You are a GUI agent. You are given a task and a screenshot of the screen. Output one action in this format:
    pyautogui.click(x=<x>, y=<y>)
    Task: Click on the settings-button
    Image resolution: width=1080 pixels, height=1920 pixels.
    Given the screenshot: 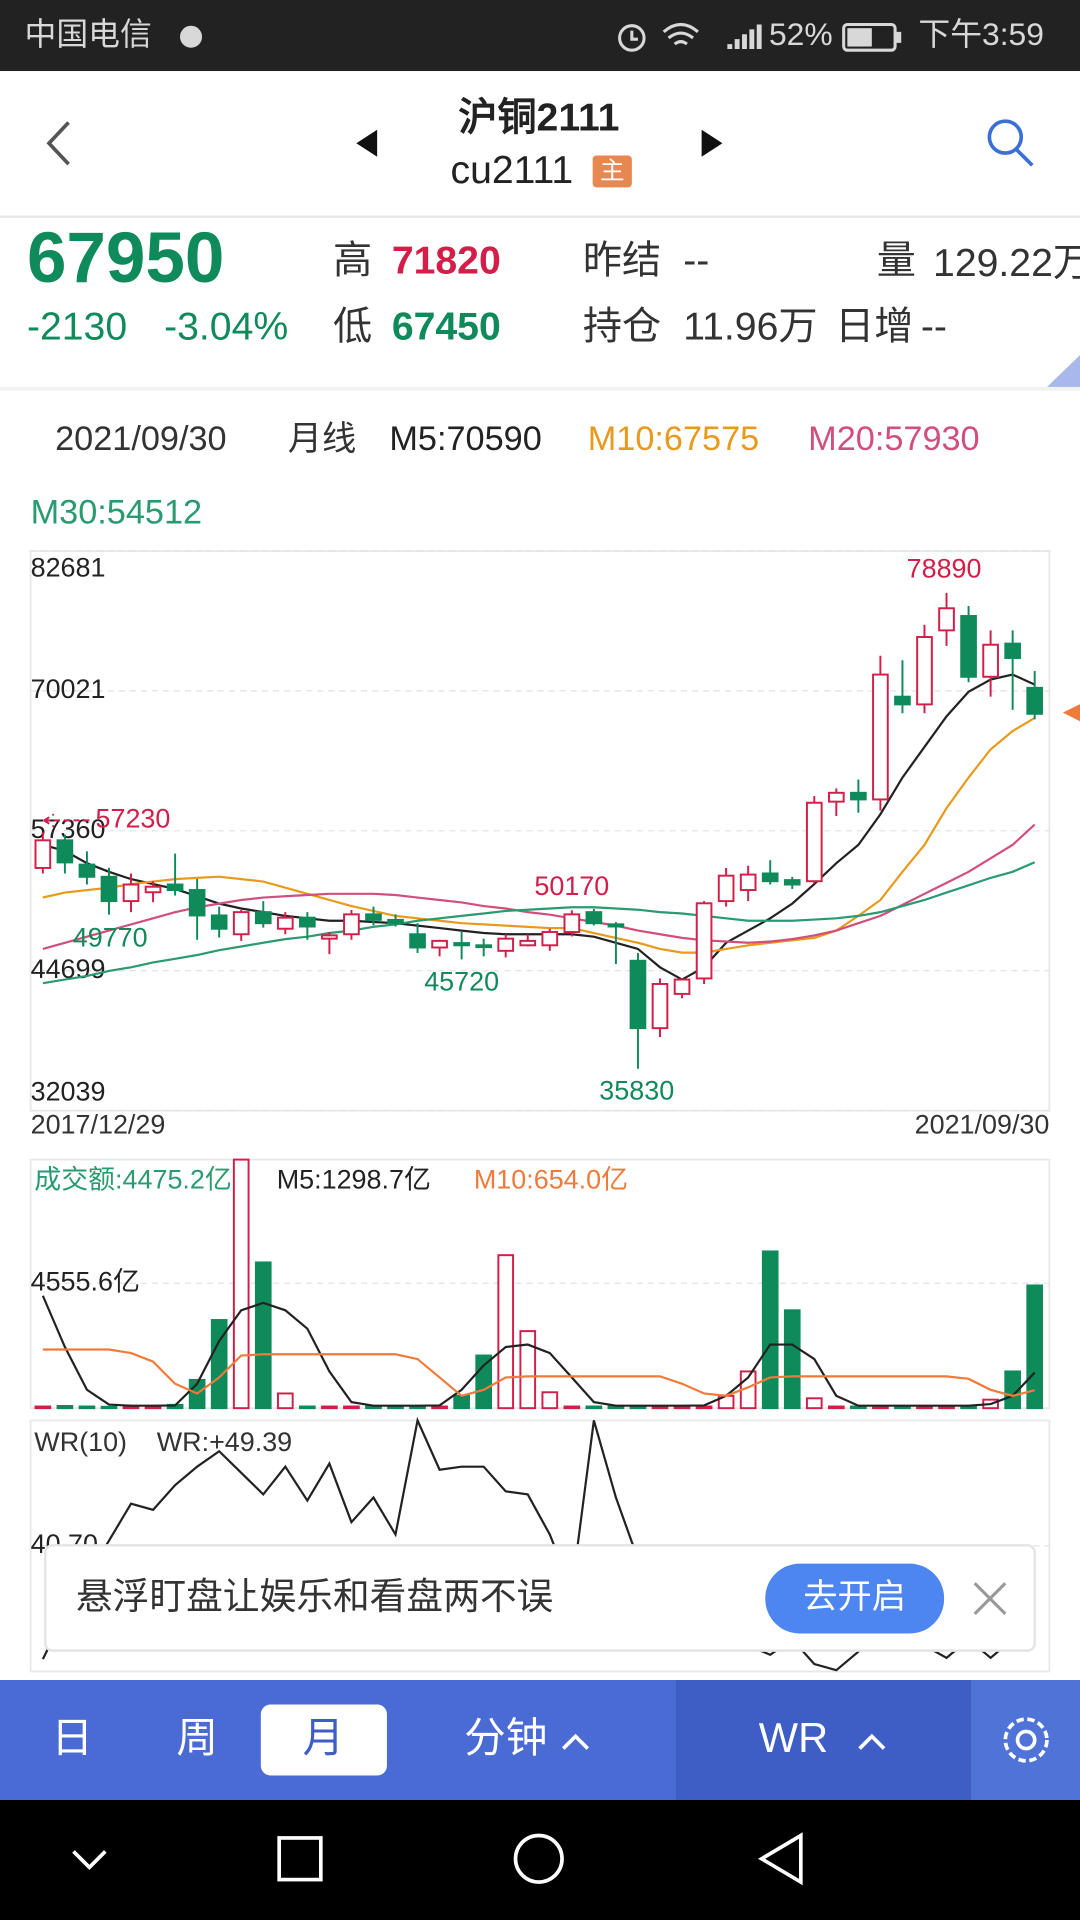 What is the action you would take?
    pyautogui.click(x=1026, y=1740)
    